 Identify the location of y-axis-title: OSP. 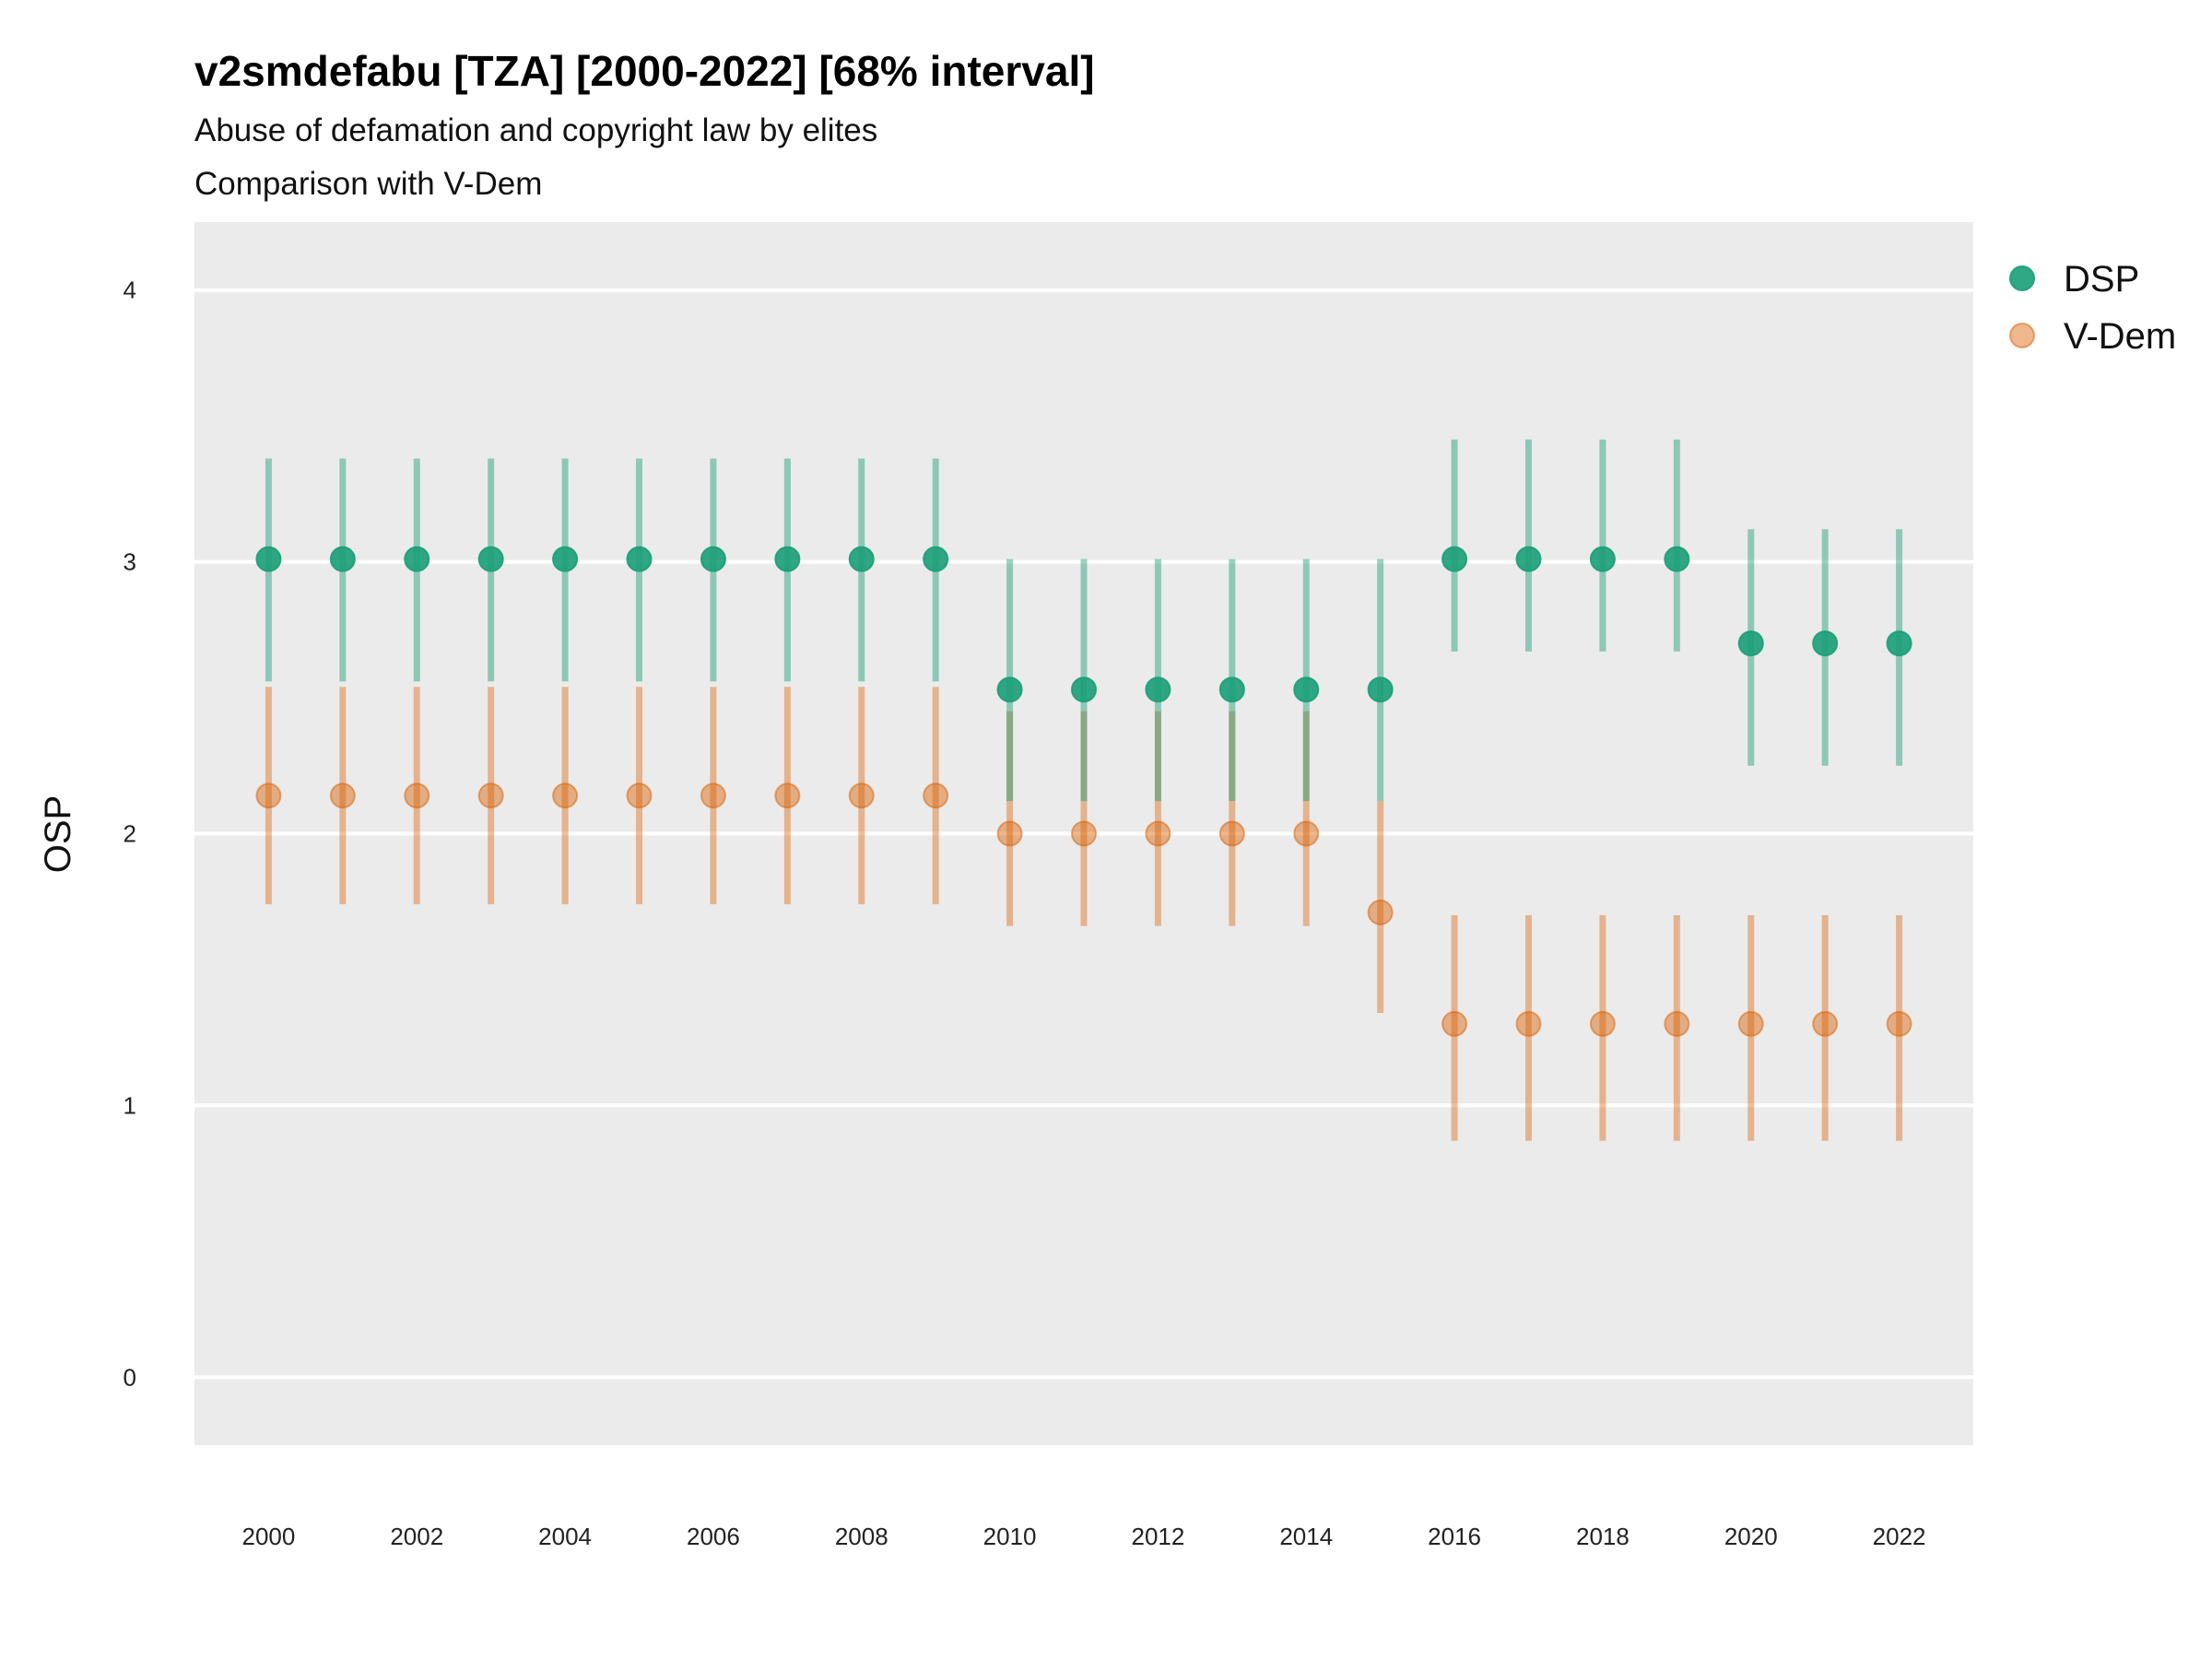
(58, 834).